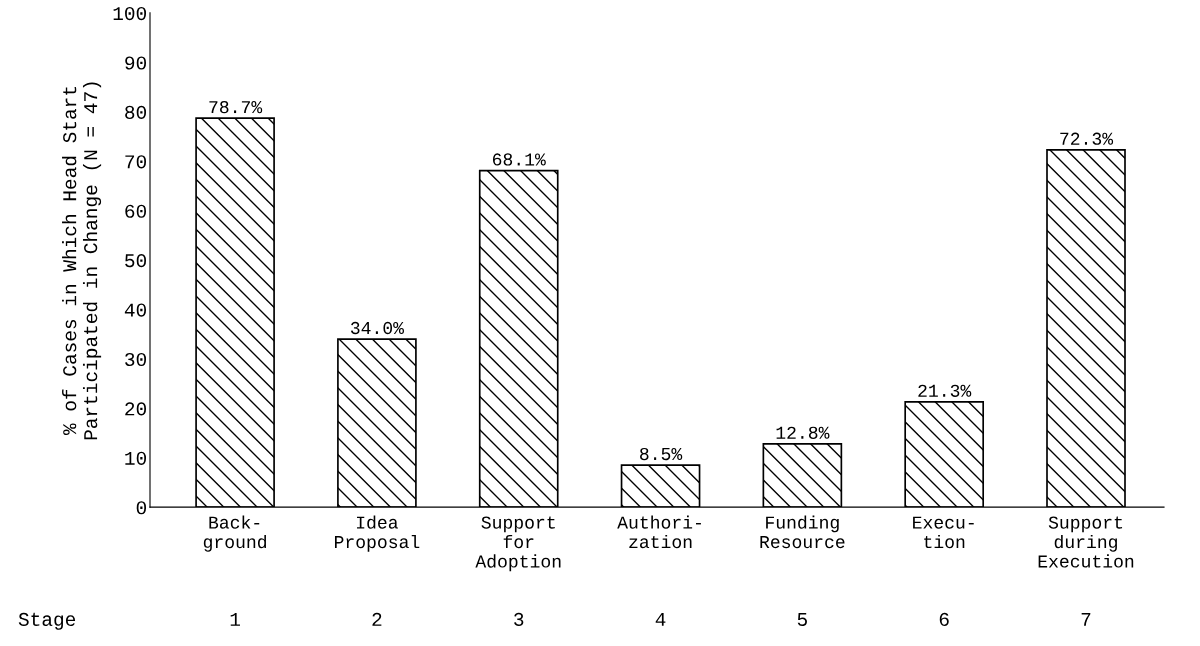 The image size is (1200, 646). What do you see at coordinates (519, 619) in the screenshot?
I see `text: 3` at bounding box center [519, 619].